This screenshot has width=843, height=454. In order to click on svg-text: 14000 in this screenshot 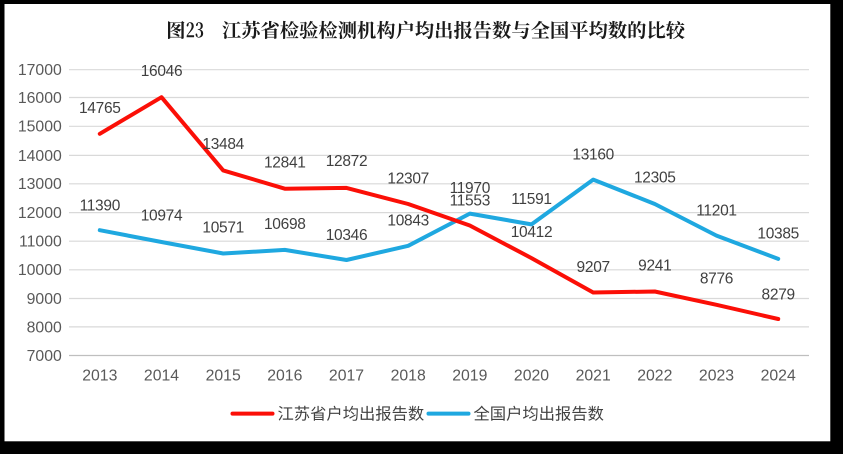, I will do `click(40, 156)`.